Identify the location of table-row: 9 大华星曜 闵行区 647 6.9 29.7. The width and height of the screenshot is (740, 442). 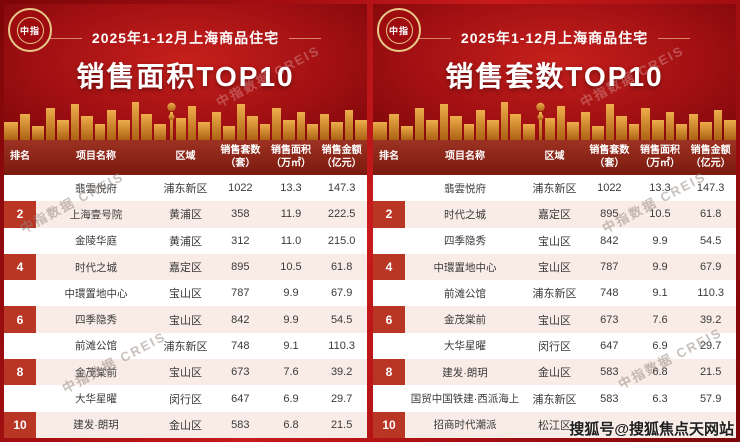
(185, 398).